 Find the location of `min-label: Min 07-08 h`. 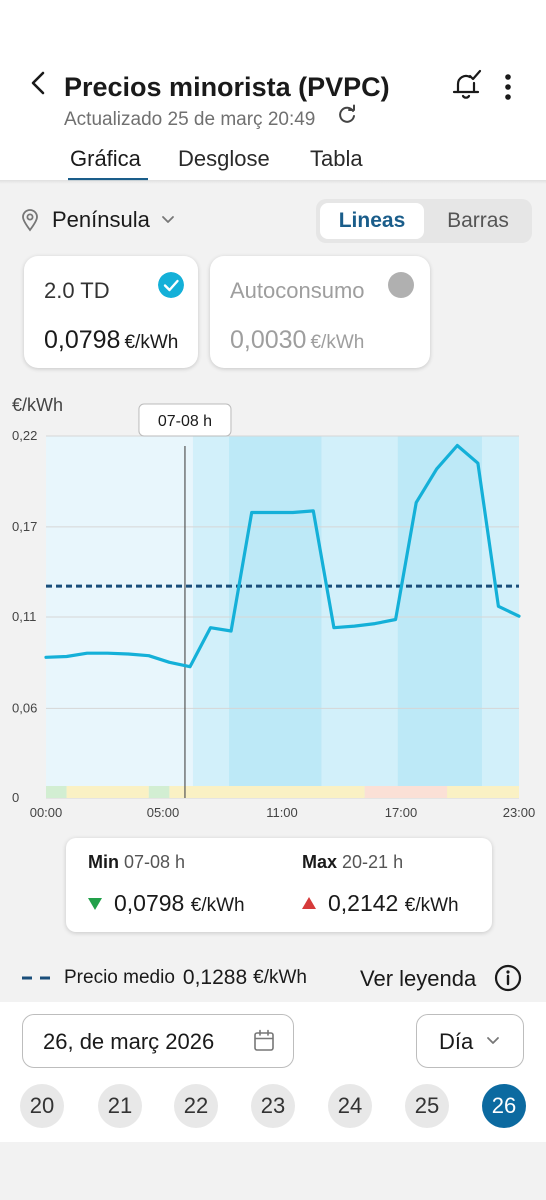

min-label: Min 07-08 h is located at coordinates (137, 862).